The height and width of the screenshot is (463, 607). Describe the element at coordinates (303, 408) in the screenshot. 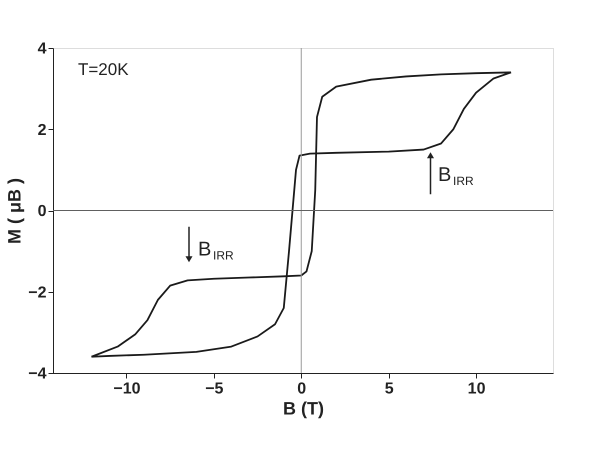

I see `x-axis-title: B (T)` at that location.